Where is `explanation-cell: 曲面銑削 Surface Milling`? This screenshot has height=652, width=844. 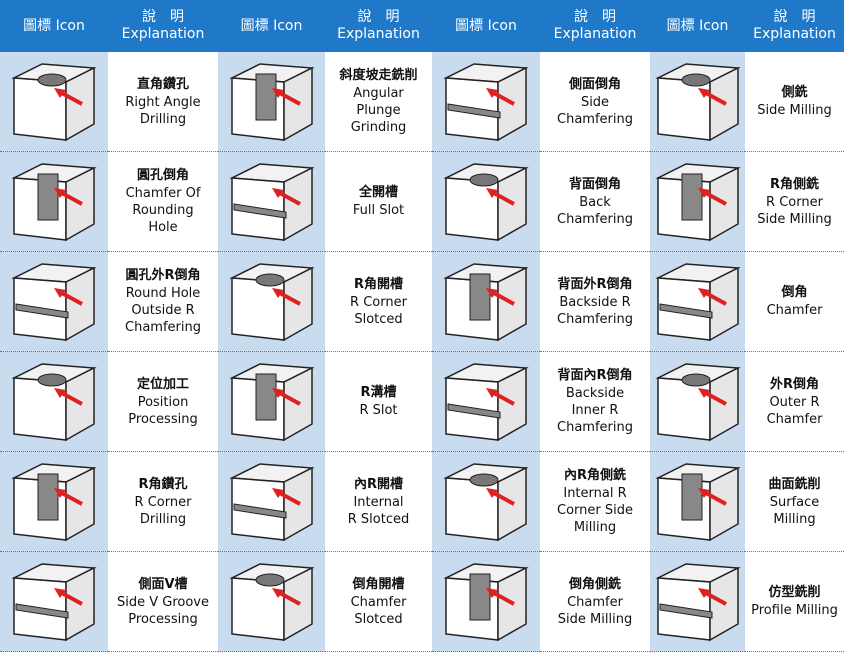 explanation-cell: 曲面銑削 Surface Milling is located at coordinates (794, 502).